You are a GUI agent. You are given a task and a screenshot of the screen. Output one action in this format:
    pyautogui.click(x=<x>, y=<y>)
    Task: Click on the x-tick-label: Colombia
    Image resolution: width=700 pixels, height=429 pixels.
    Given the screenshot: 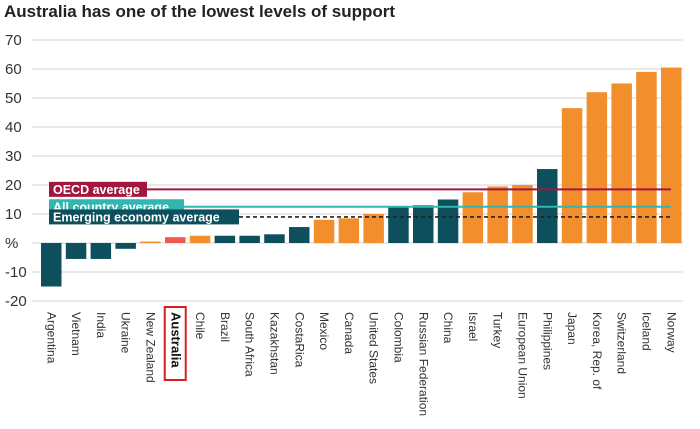 What is the action you would take?
    pyautogui.click(x=398, y=337)
    